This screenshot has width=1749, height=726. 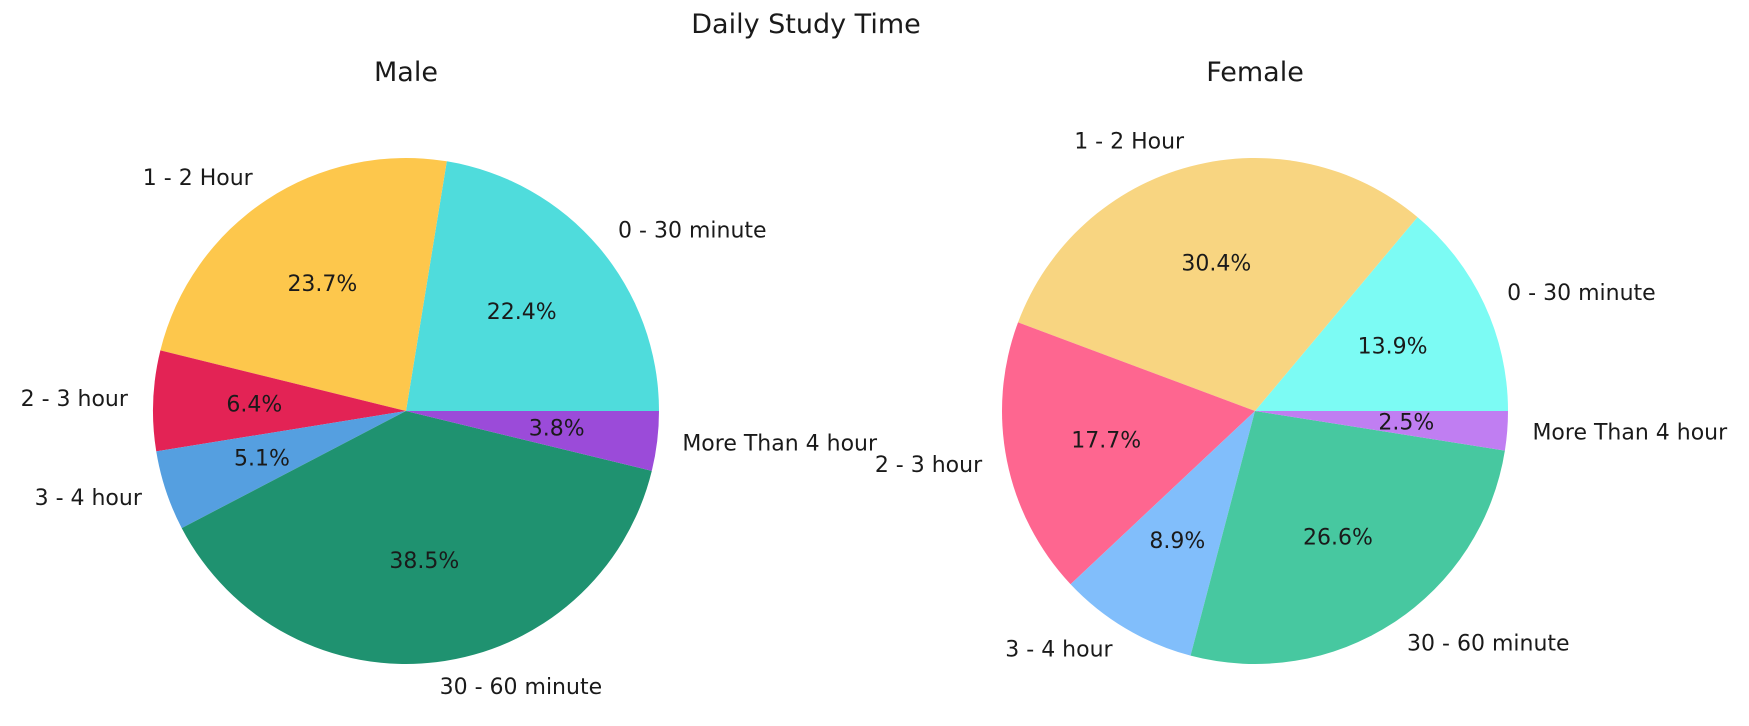 I want to click on female-category-label-more-than-4-hour: More Than 4 hour, so click(x=1630, y=432).